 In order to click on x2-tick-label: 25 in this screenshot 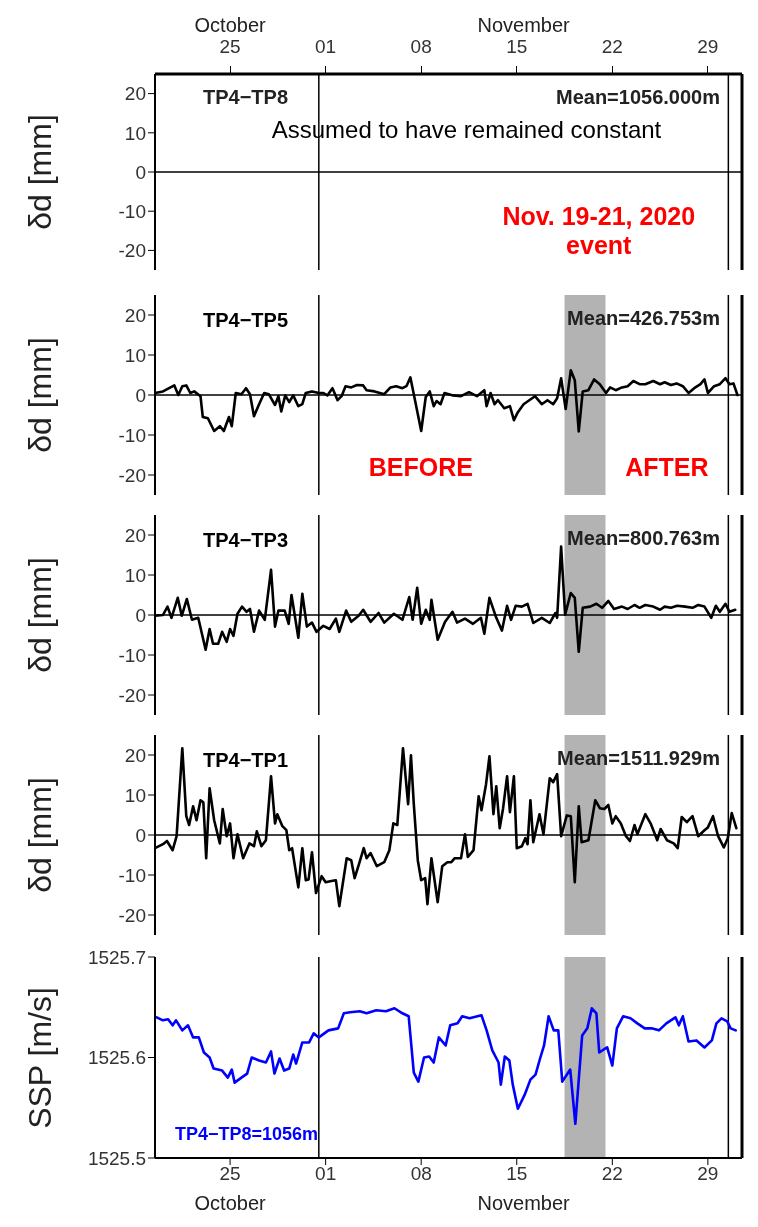, I will do `click(230, 47)`.